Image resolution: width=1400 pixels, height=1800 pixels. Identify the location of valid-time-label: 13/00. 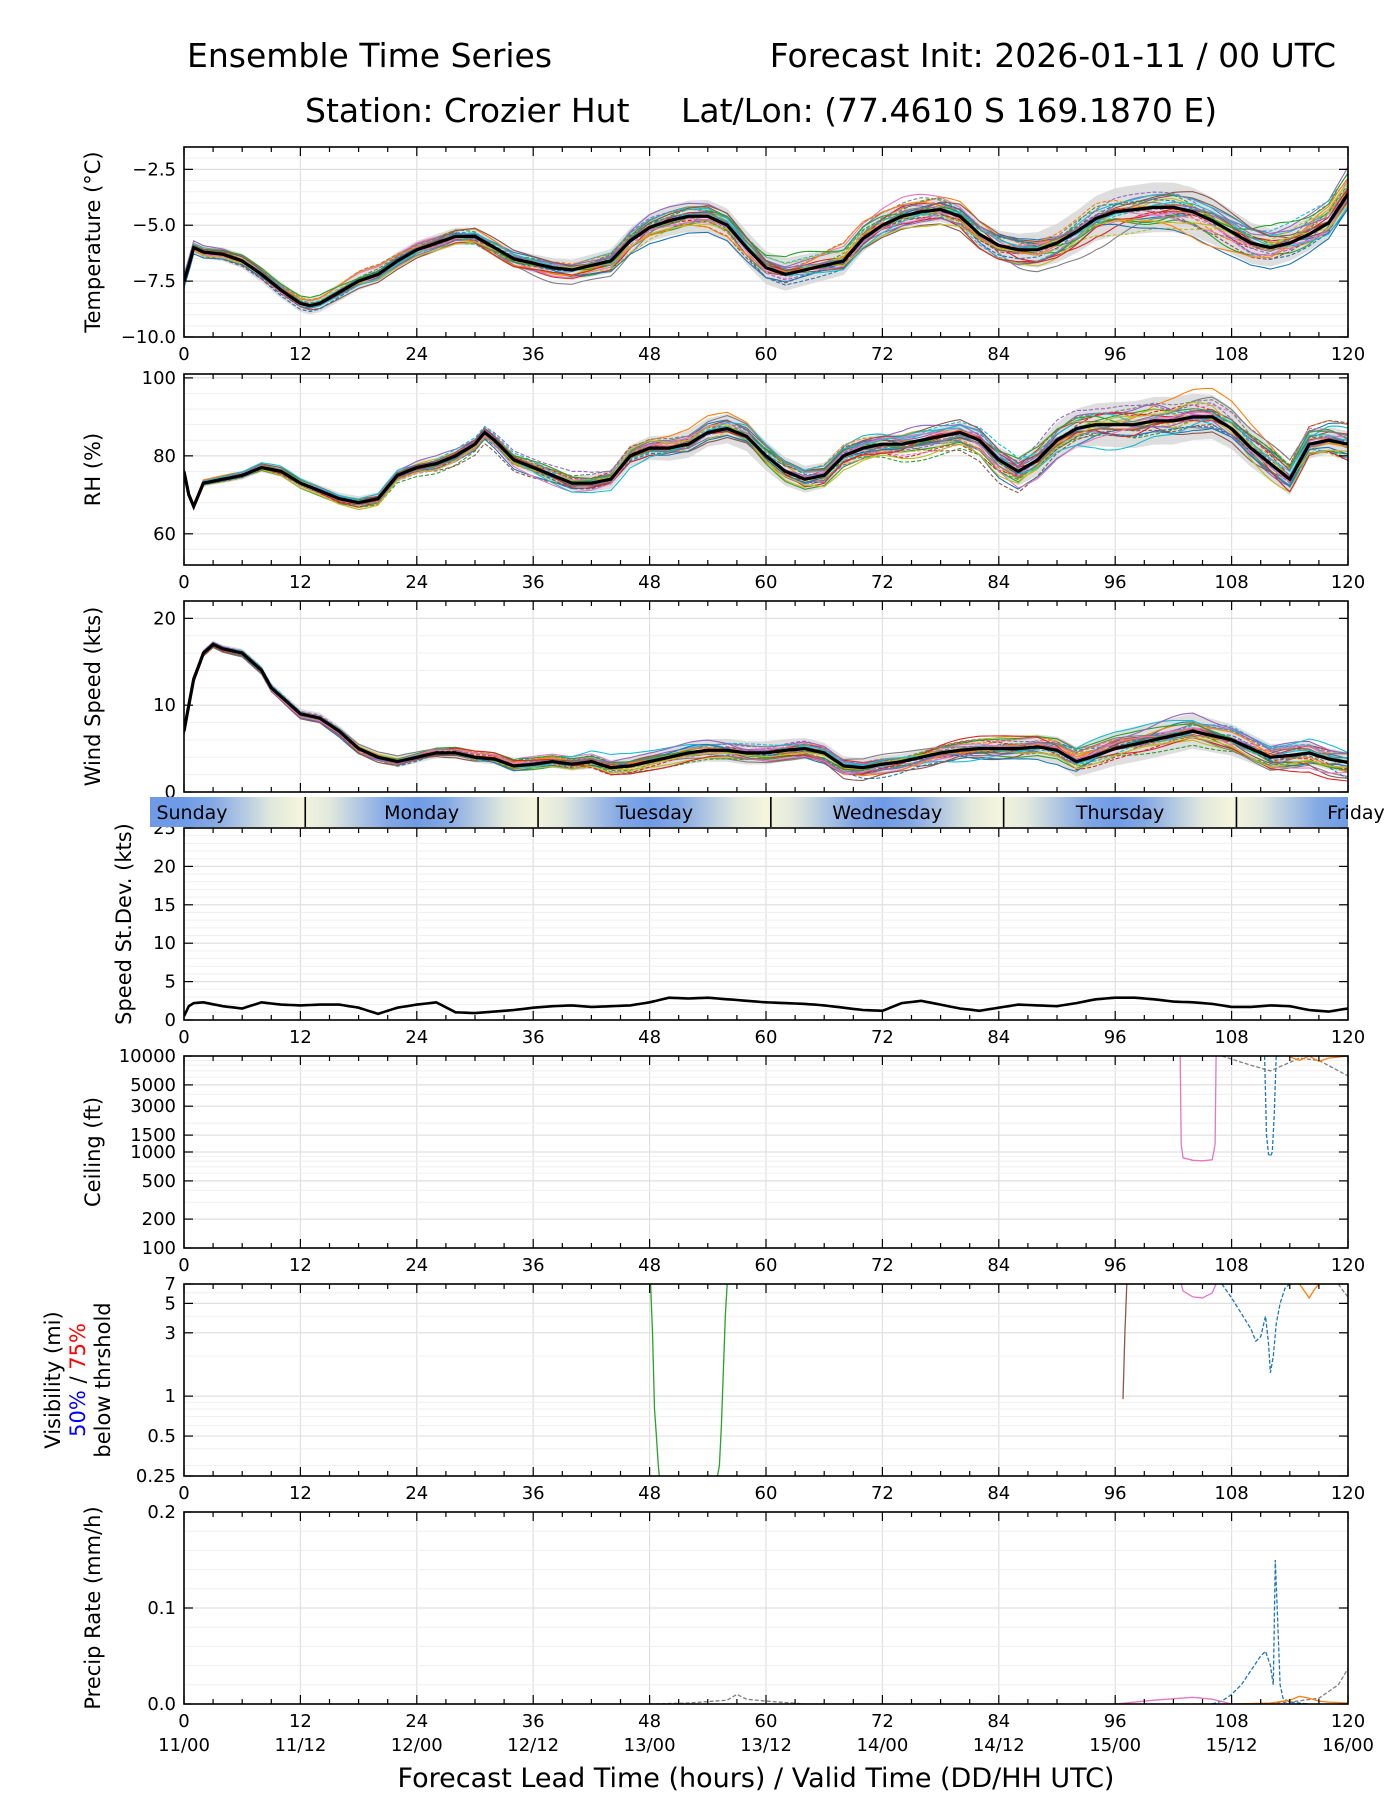
(650, 1745).